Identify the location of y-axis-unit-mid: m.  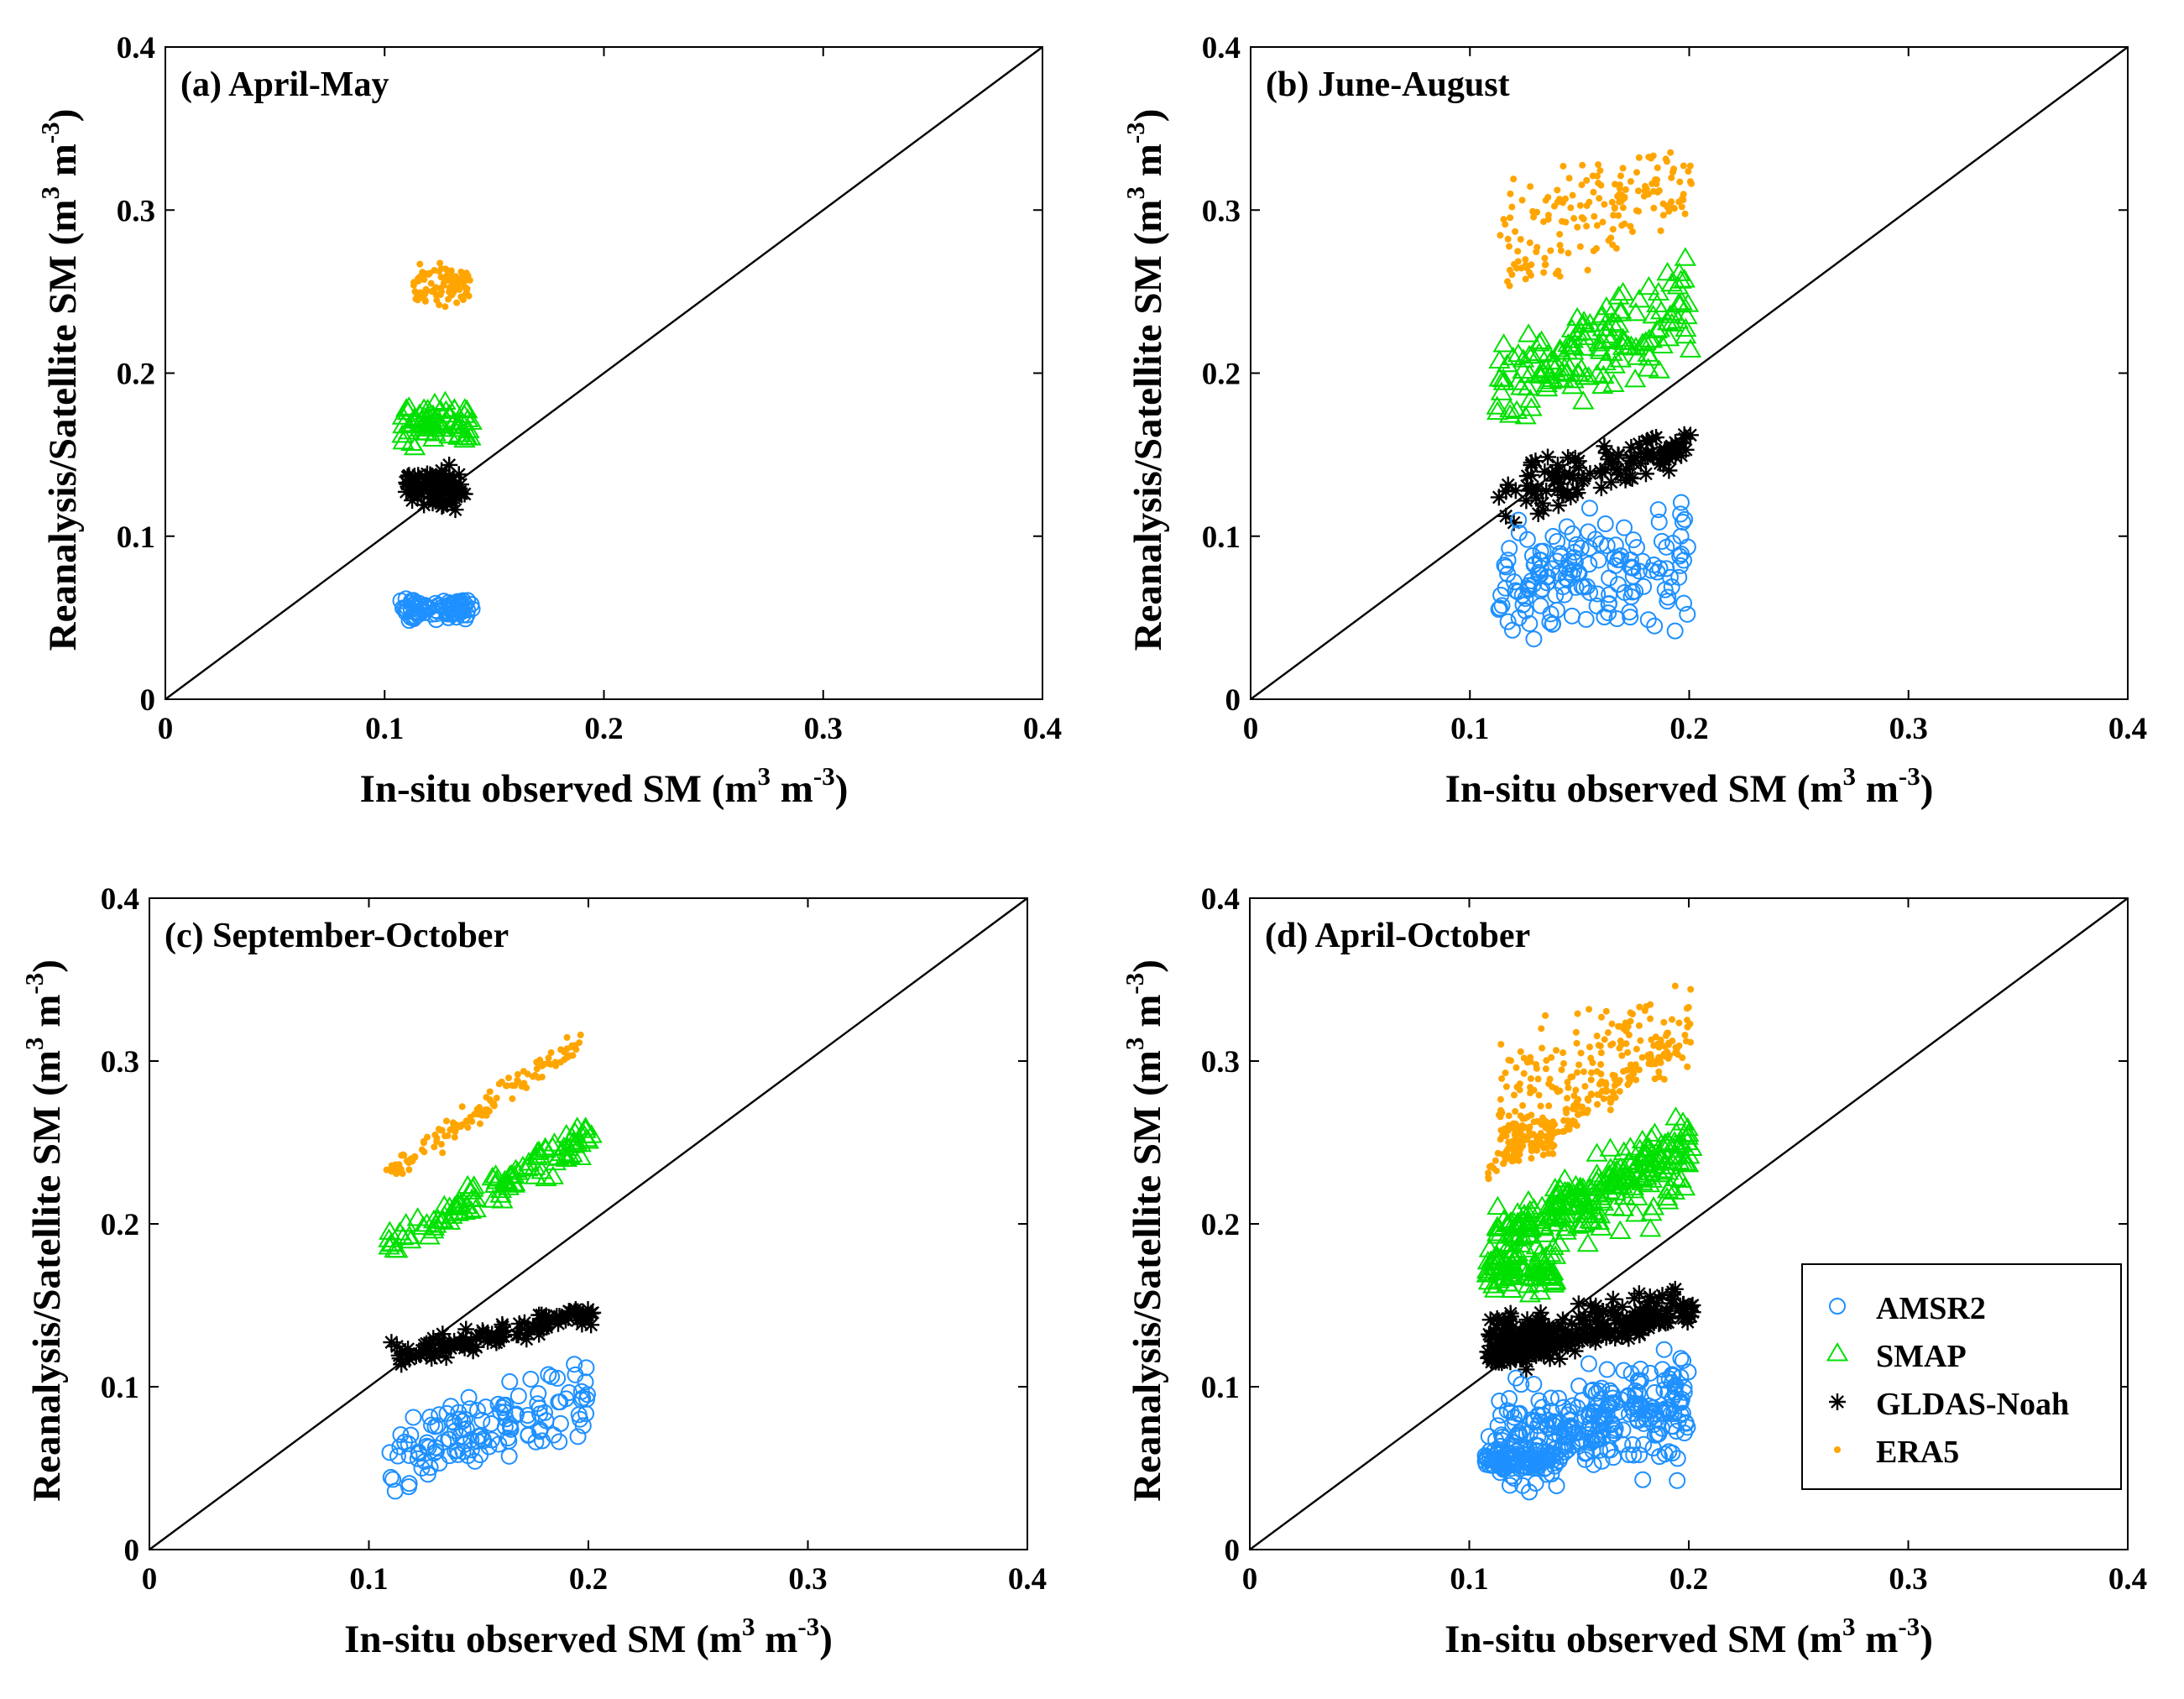
(1147, 1016).